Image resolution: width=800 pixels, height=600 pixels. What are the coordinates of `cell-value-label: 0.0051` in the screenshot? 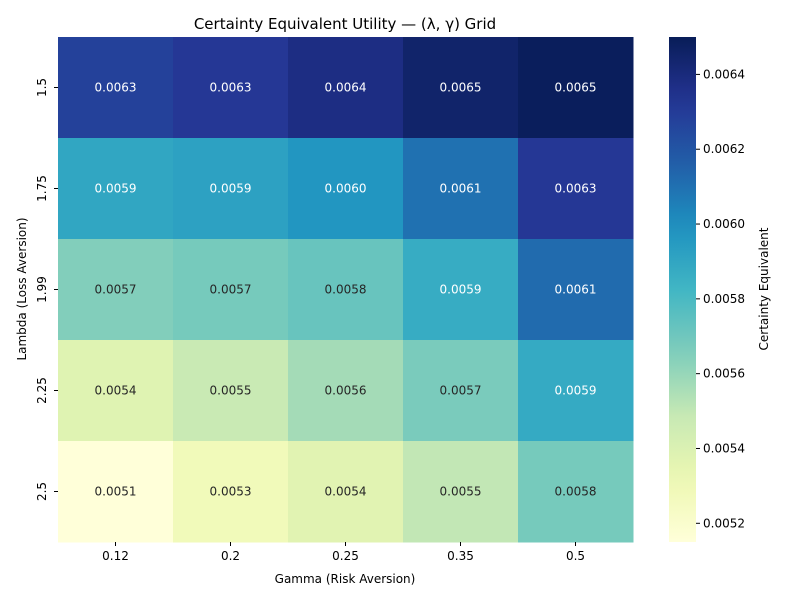 It's located at (116, 492).